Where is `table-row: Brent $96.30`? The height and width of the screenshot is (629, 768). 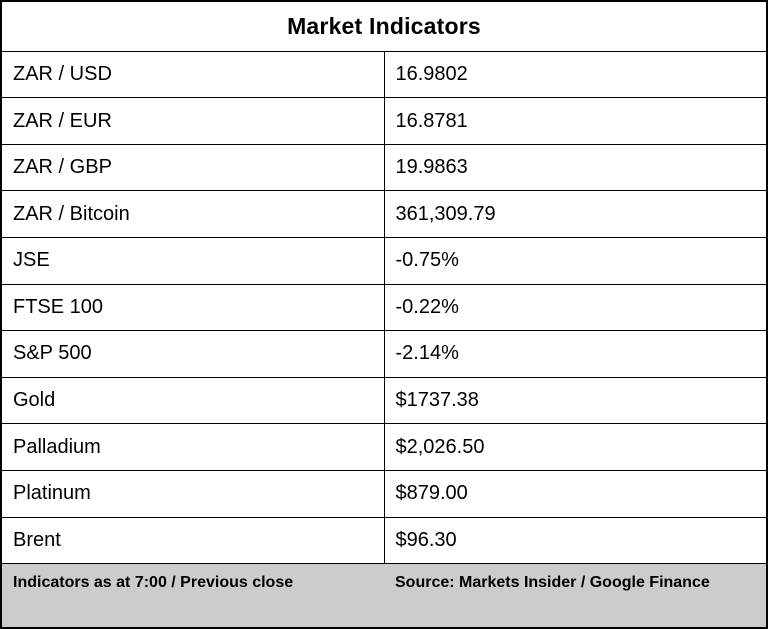
table-row: Brent $96.30 is located at coordinates (384, 540).